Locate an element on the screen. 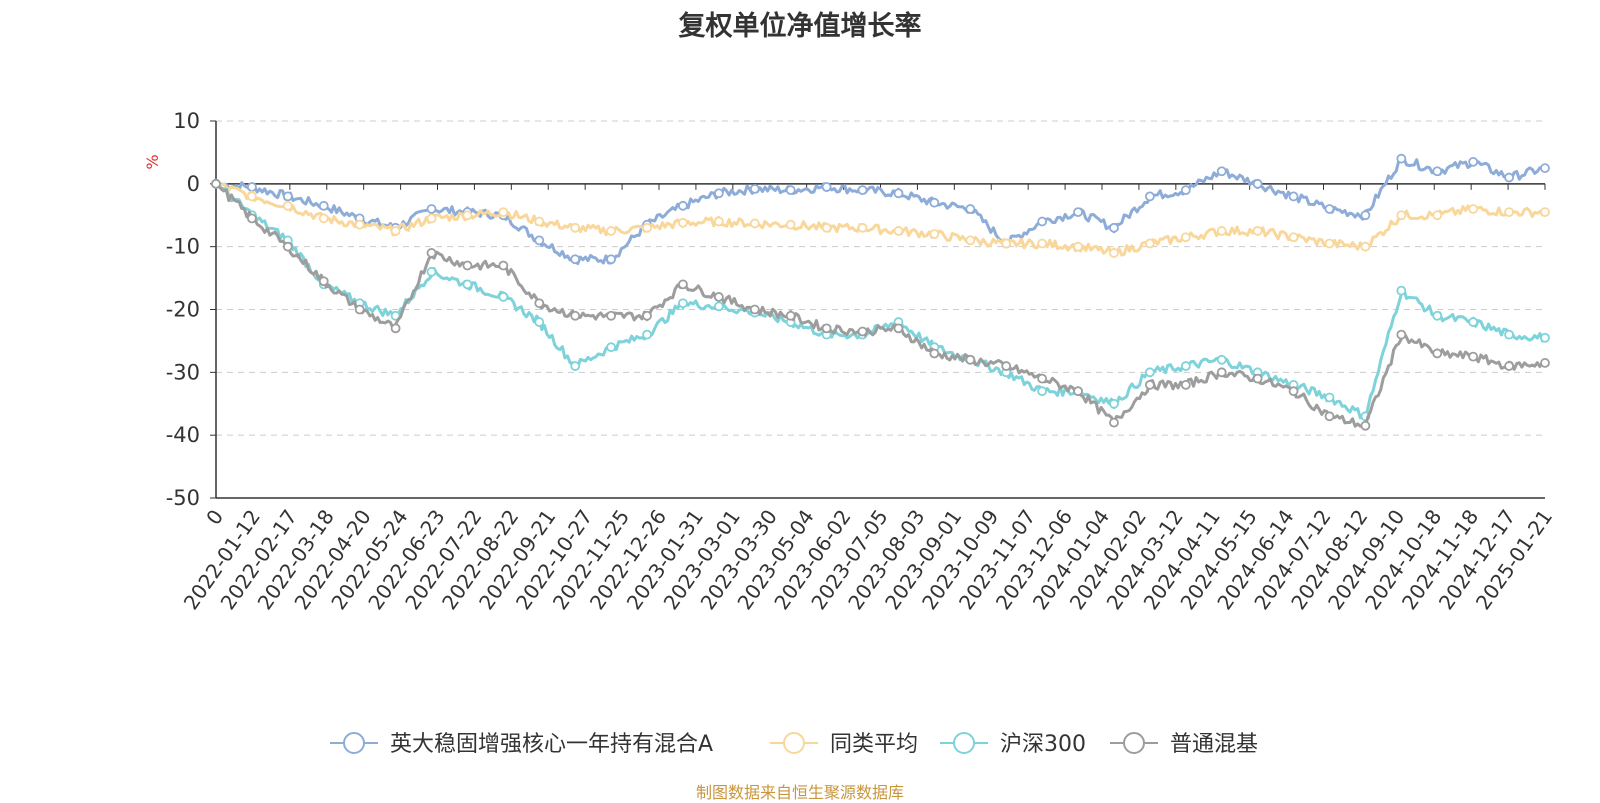 This screenshot has height=803, width=1600. y-tick-label: -30 is located at coordinates (183, 372).